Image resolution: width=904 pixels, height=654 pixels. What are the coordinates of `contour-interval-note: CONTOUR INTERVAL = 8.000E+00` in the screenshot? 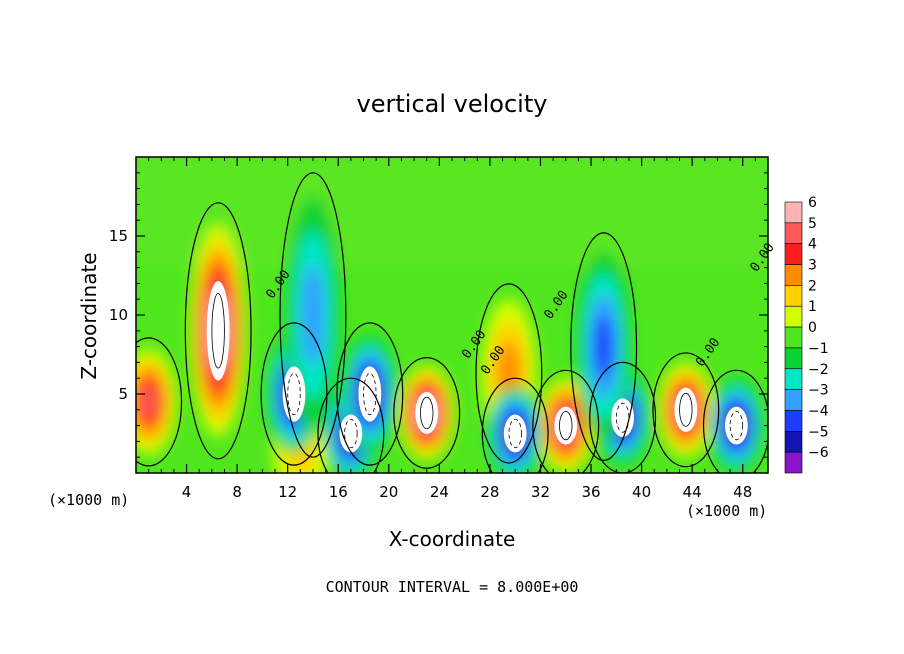 It's located at (452, 587).